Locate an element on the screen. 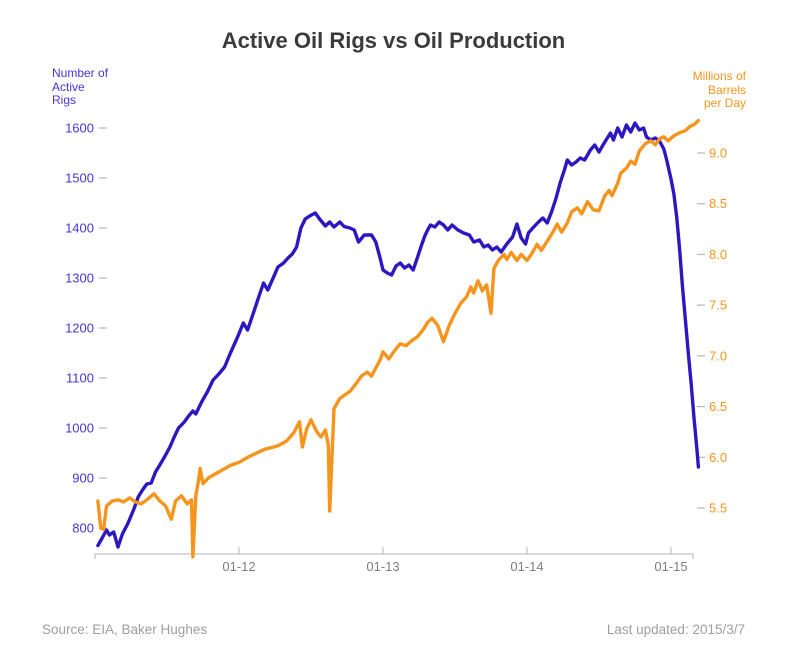 The width and height of the screenshot is (787, 663). right-axis-title: Millions of Barrels per Day is located at coordinates (719, 90).